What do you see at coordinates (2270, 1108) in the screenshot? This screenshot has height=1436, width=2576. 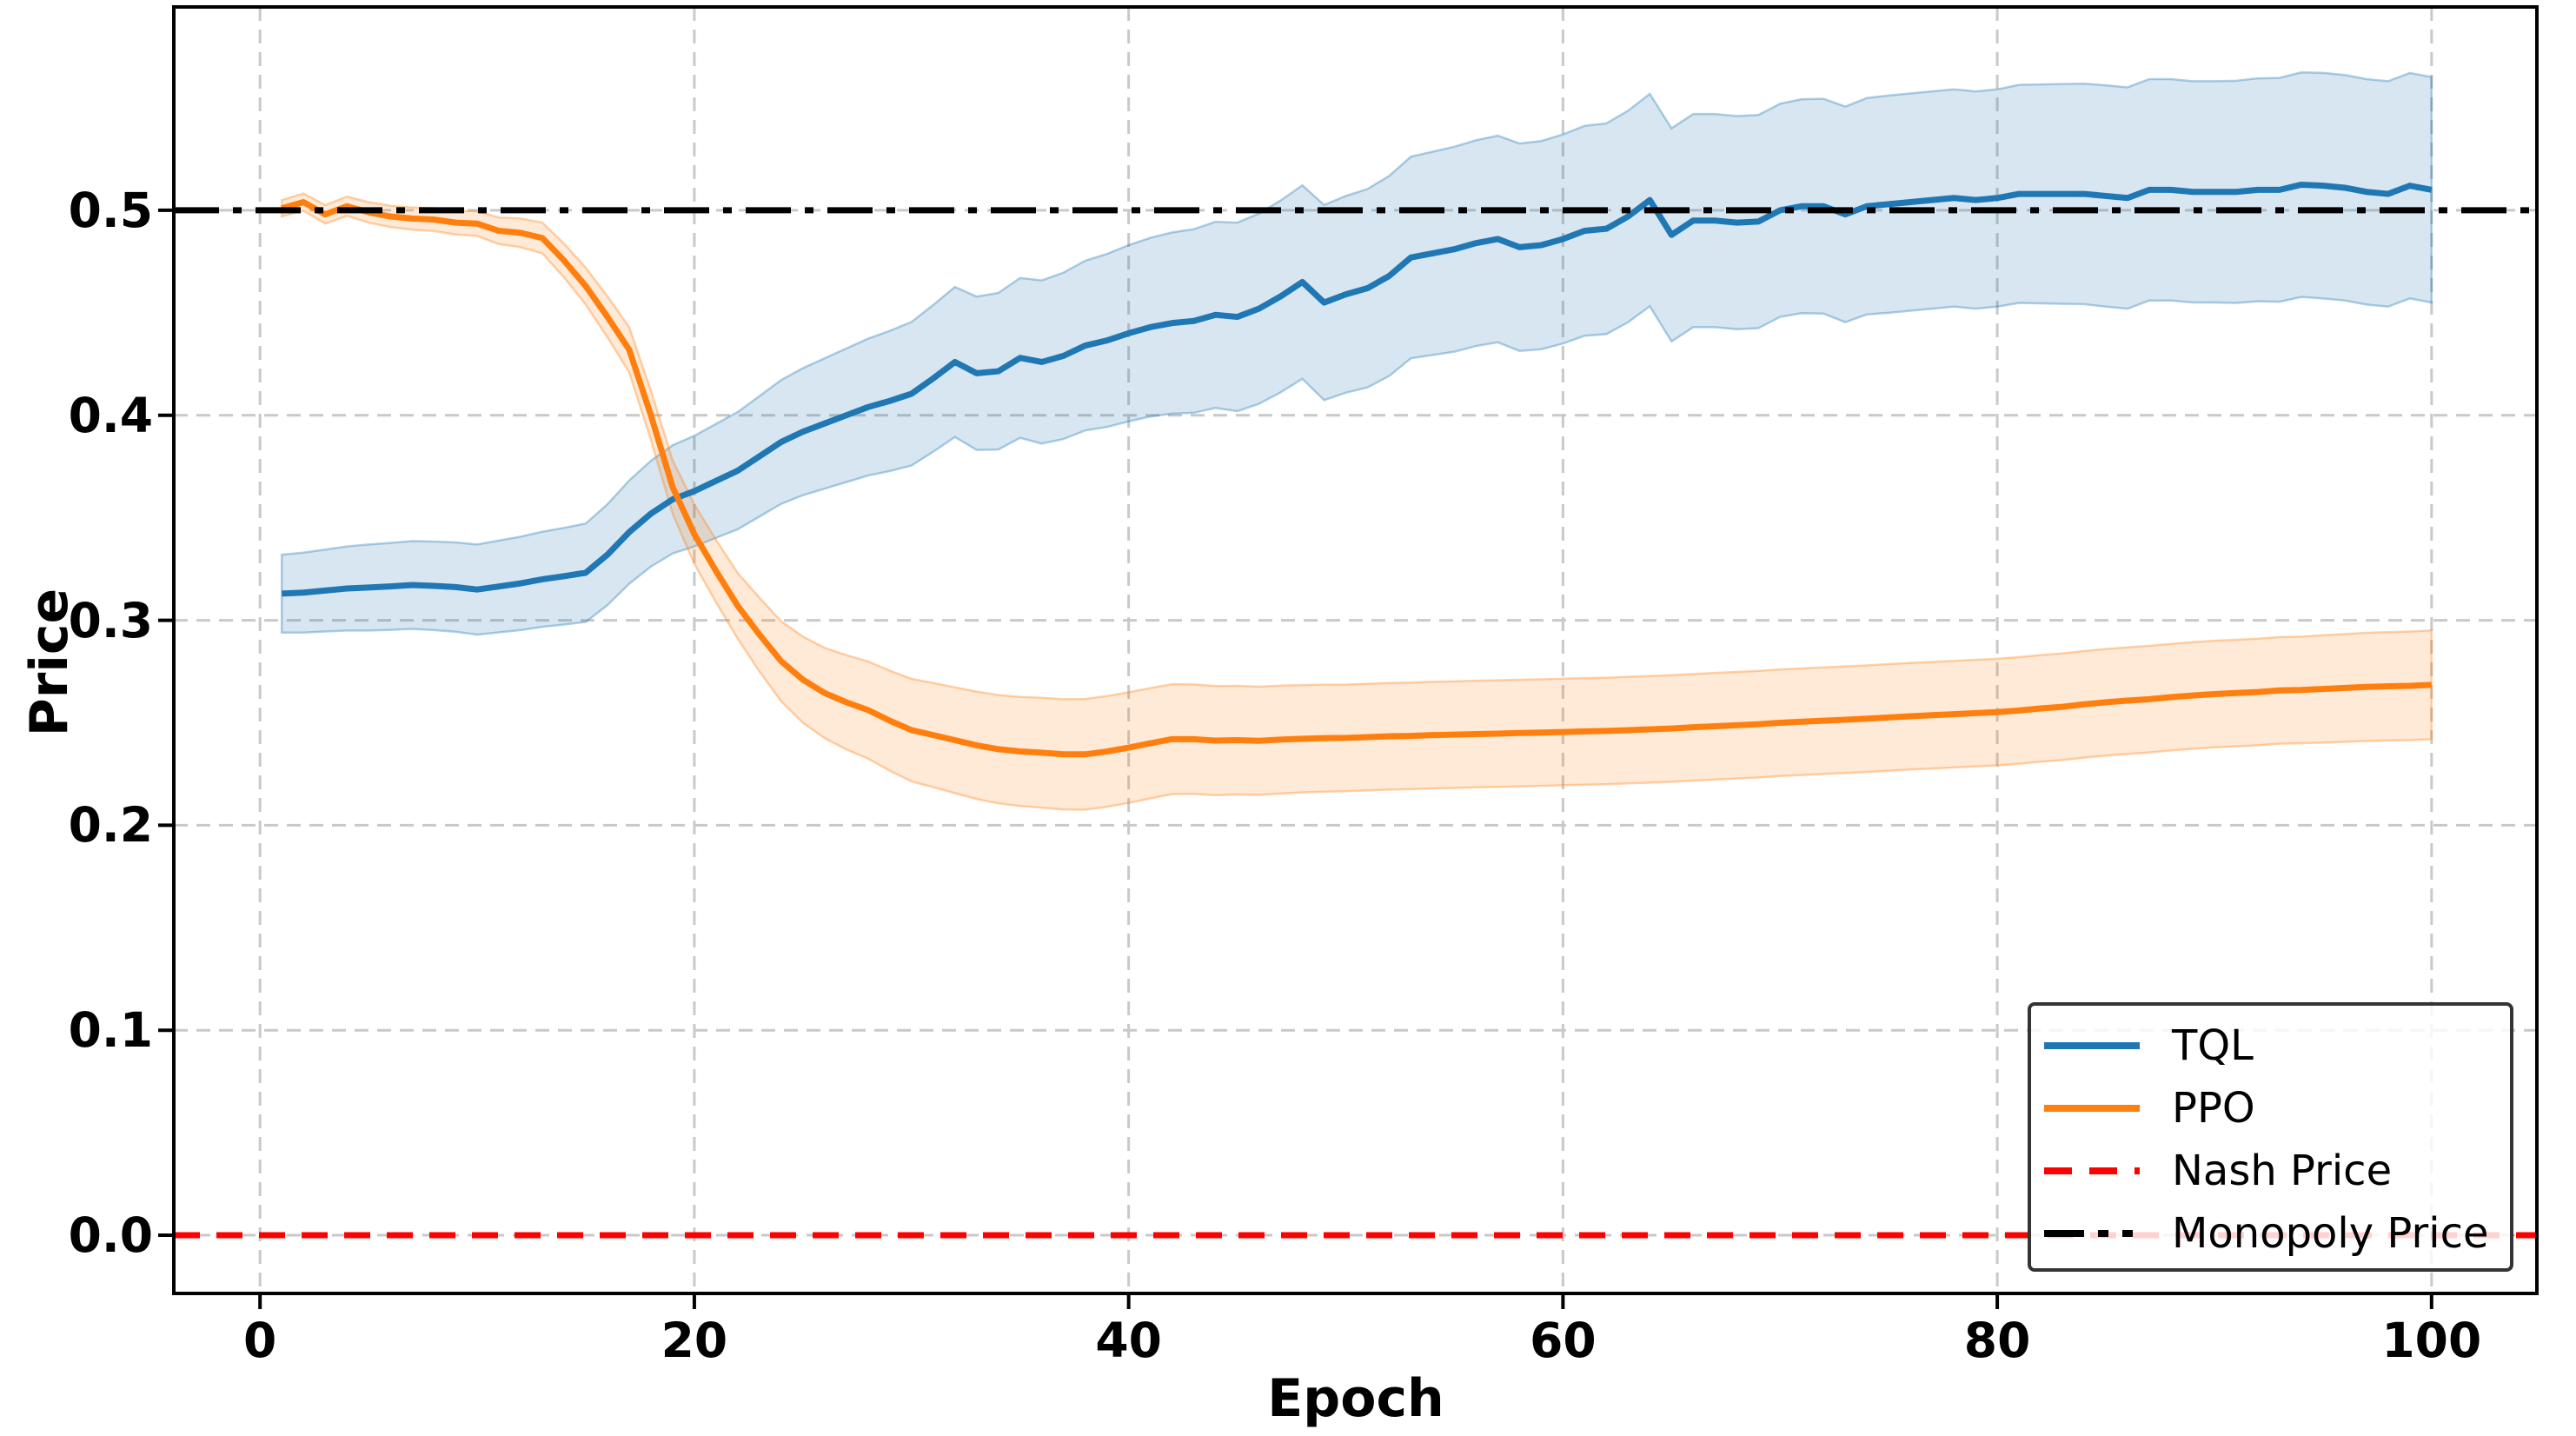 I see `legend-entry-ppo: PPO` at bounding box center [2270, 1108].